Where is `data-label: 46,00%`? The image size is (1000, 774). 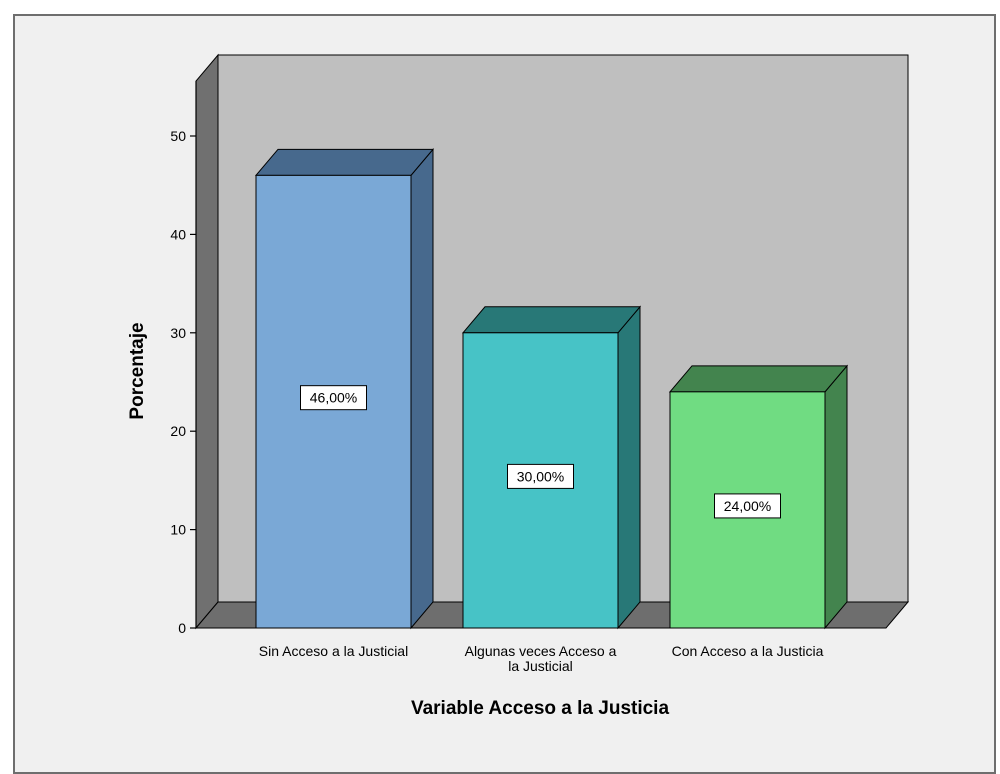
data-label: 46,00% is located at coordinates (333, 398).